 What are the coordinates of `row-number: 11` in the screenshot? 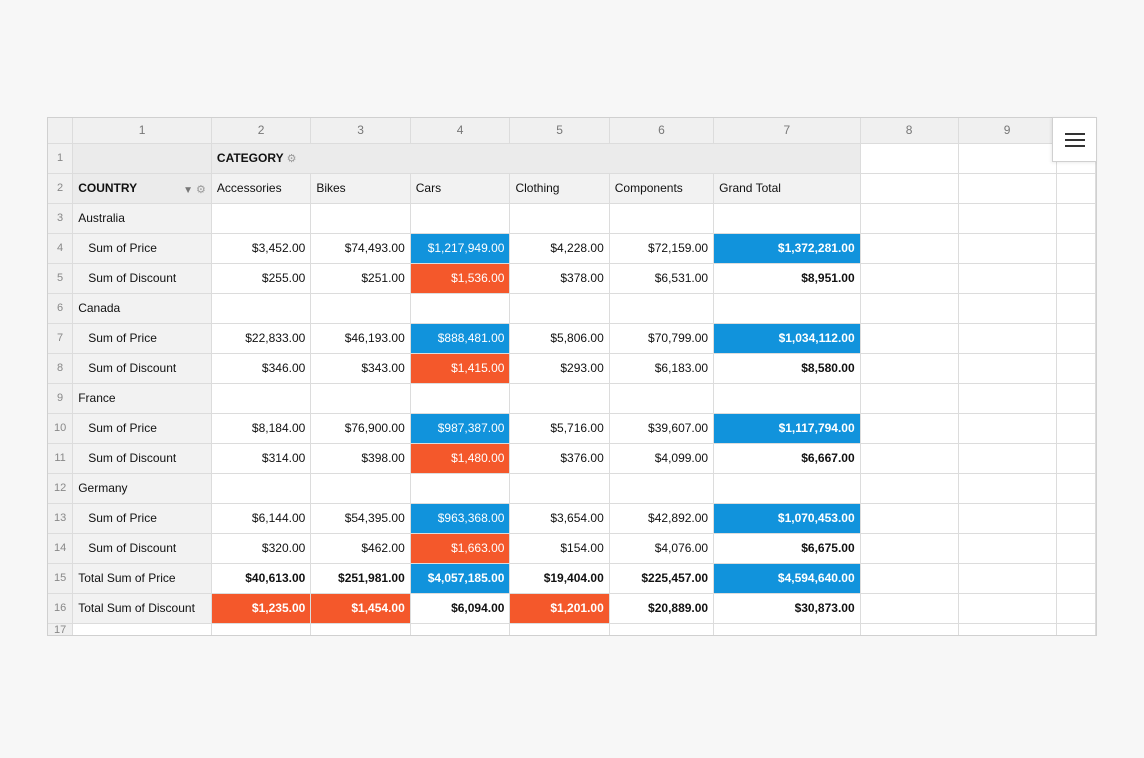 It's located at (61, 458).